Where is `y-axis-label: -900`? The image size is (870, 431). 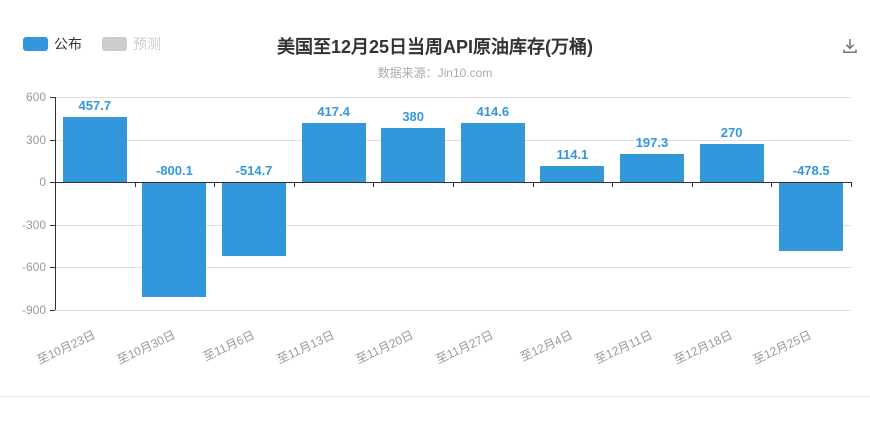 y-axis-label: -900 is located at coordinates (33, 310).